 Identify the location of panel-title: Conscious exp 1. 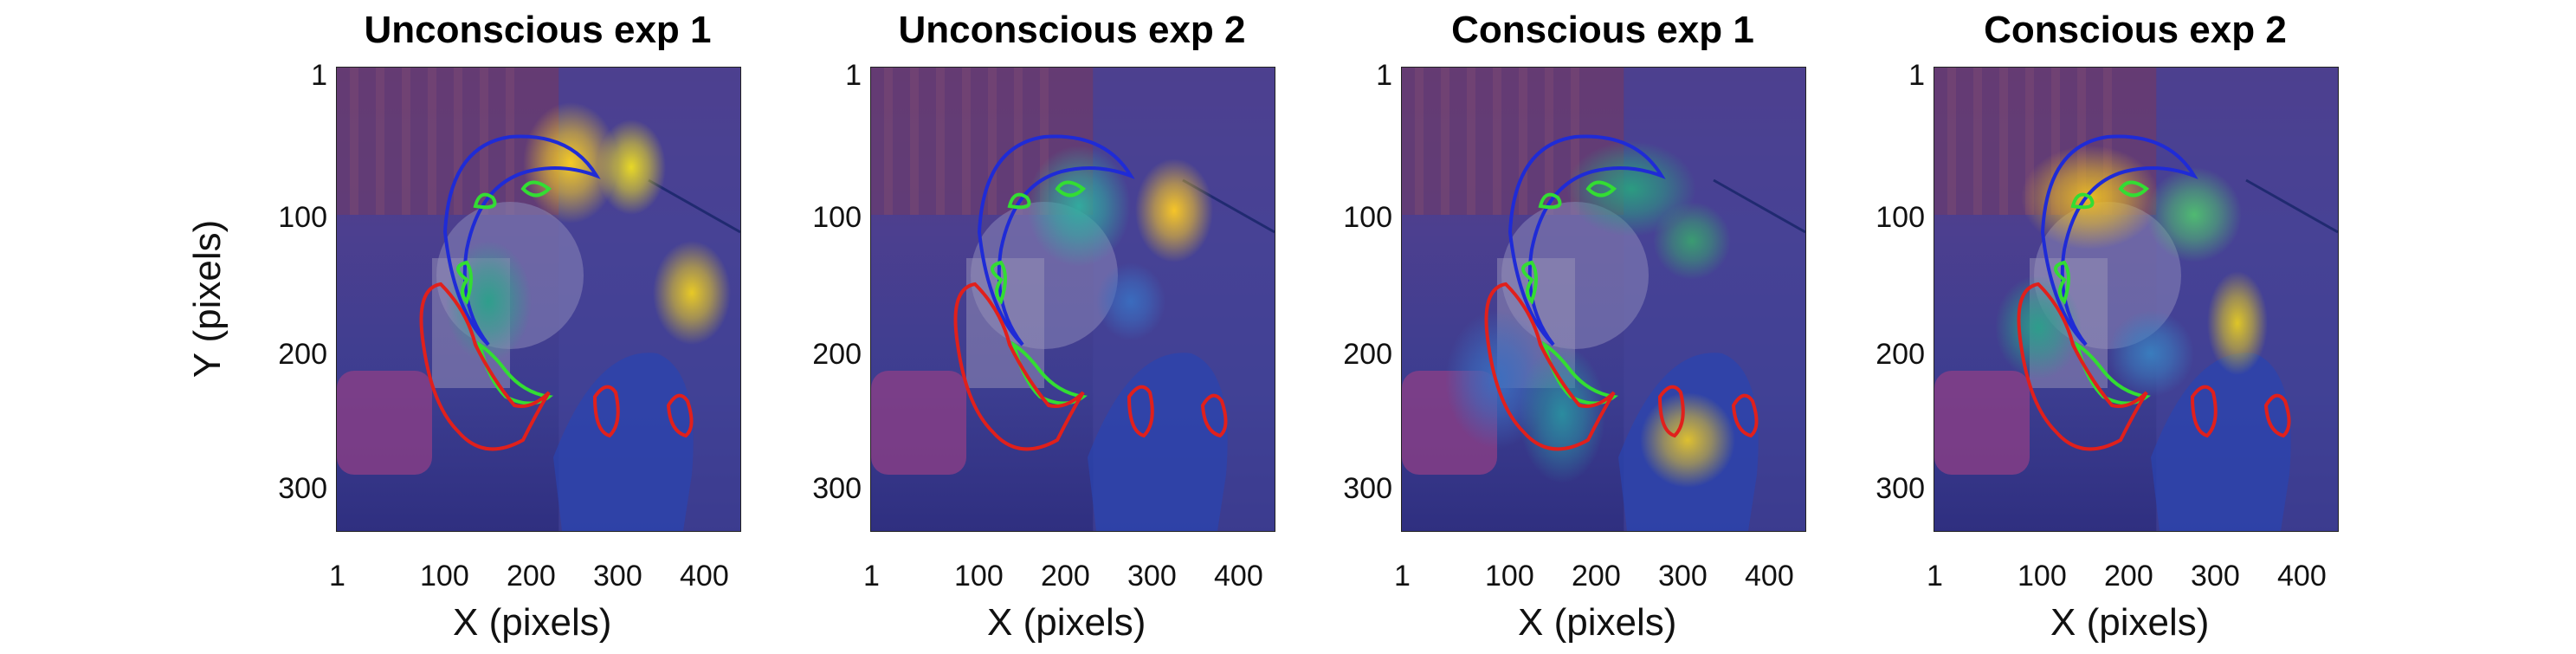
(1602, 30).